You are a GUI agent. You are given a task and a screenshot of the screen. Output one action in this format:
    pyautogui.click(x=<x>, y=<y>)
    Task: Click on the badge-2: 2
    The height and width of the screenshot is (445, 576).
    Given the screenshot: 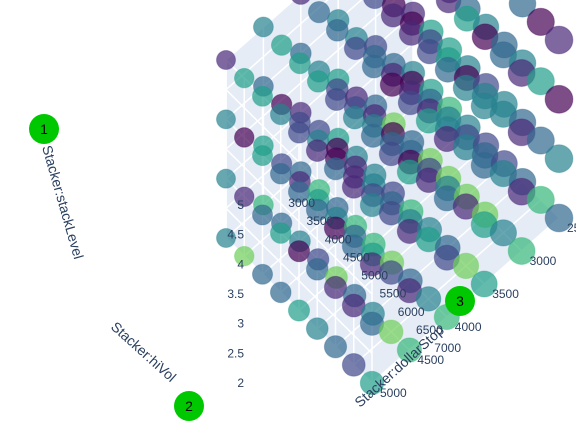 What is the action you would take?
    pyautogui.click(x=189, y=406)
    